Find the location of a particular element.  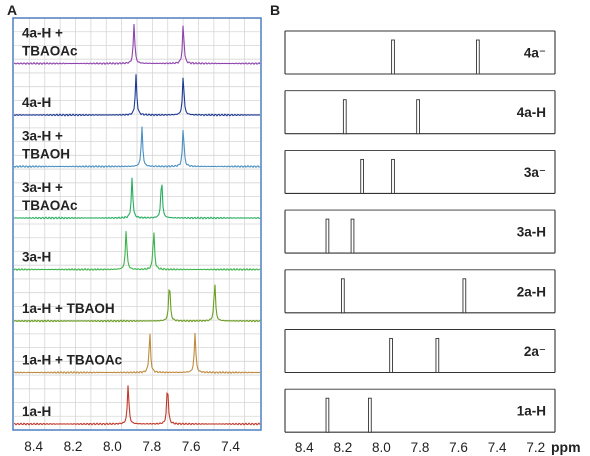

spectrum-label: 1a-H + TBAOAc is located at coordinates (72, 360).